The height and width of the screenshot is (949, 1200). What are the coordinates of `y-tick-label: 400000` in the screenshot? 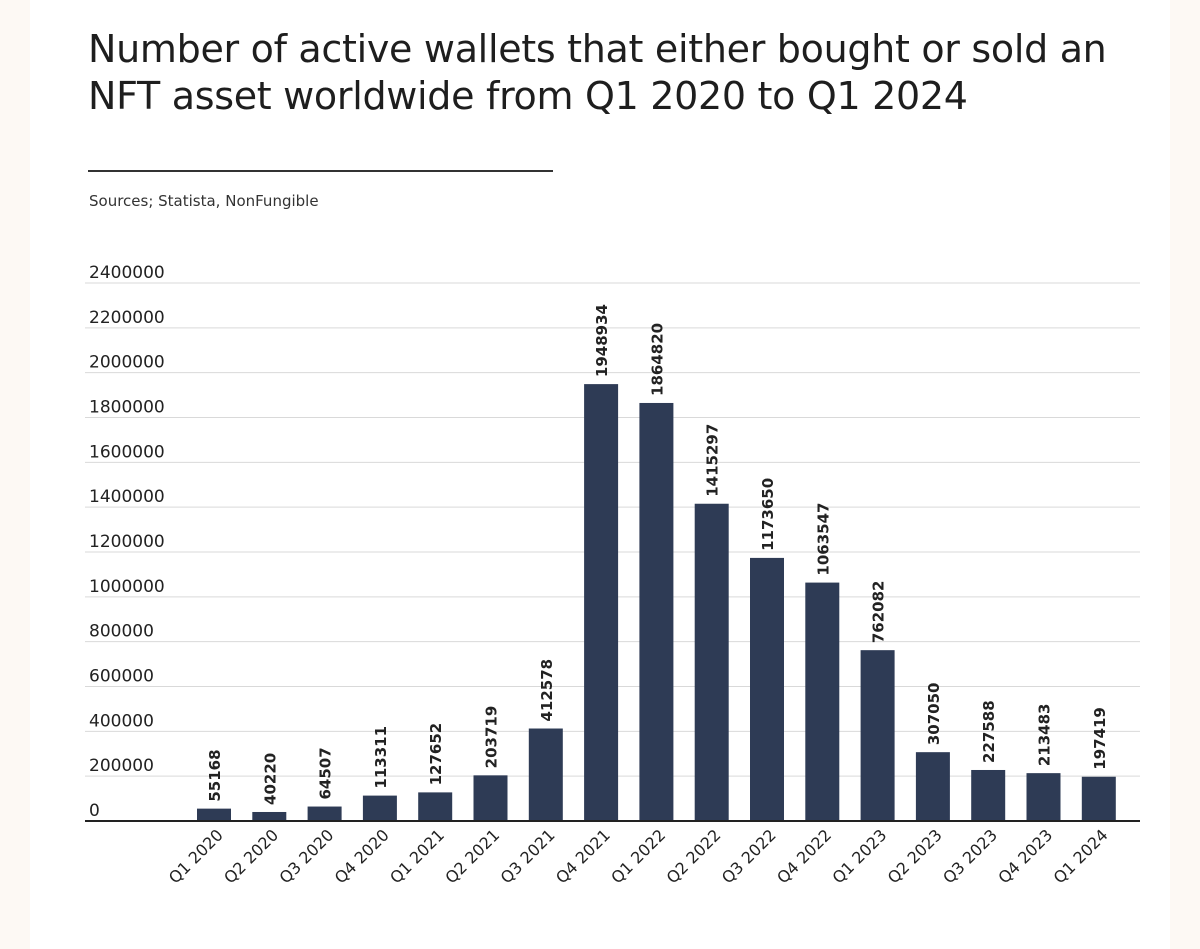 It's located at (121, 721).